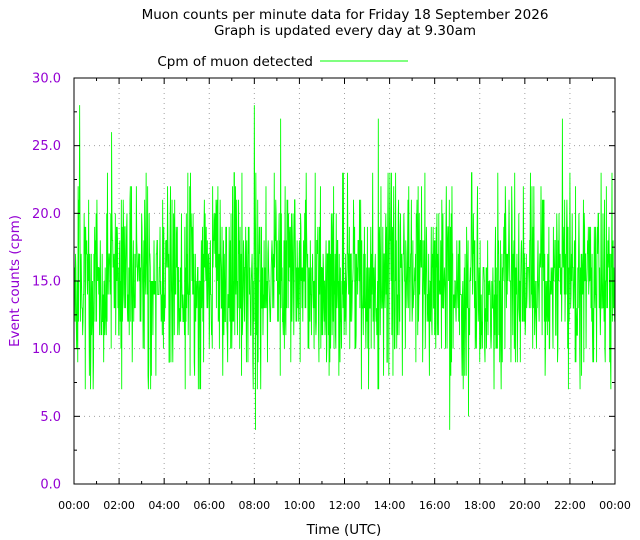 The width and height of the screenshot is (640, 540). What do you see at coordinates (164, 505) in the screenshot?
I see `x-tick-label: 04:00` at bounding box center [164, 505].